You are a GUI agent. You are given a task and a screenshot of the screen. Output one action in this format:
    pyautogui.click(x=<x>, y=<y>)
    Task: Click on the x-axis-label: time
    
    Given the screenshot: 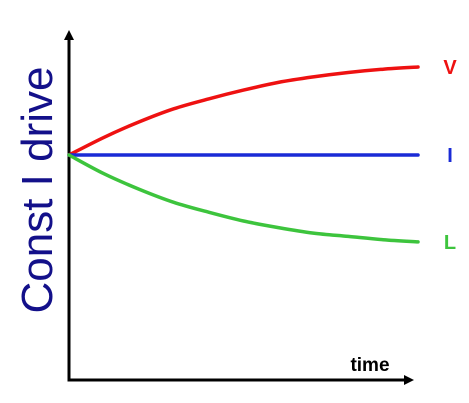 What is the action you would take?
    pyautogui.click(x=369, y=365)
    